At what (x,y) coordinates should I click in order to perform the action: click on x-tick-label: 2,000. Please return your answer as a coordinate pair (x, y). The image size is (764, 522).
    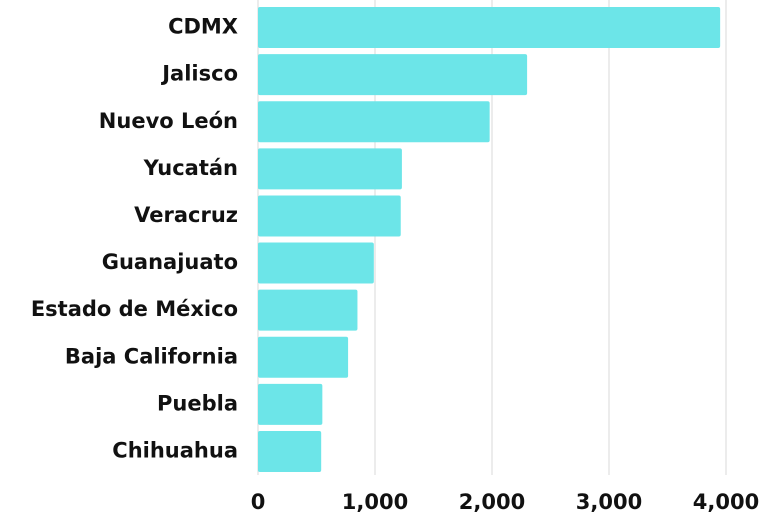
    Looking at the image, I should click on (492, 502).